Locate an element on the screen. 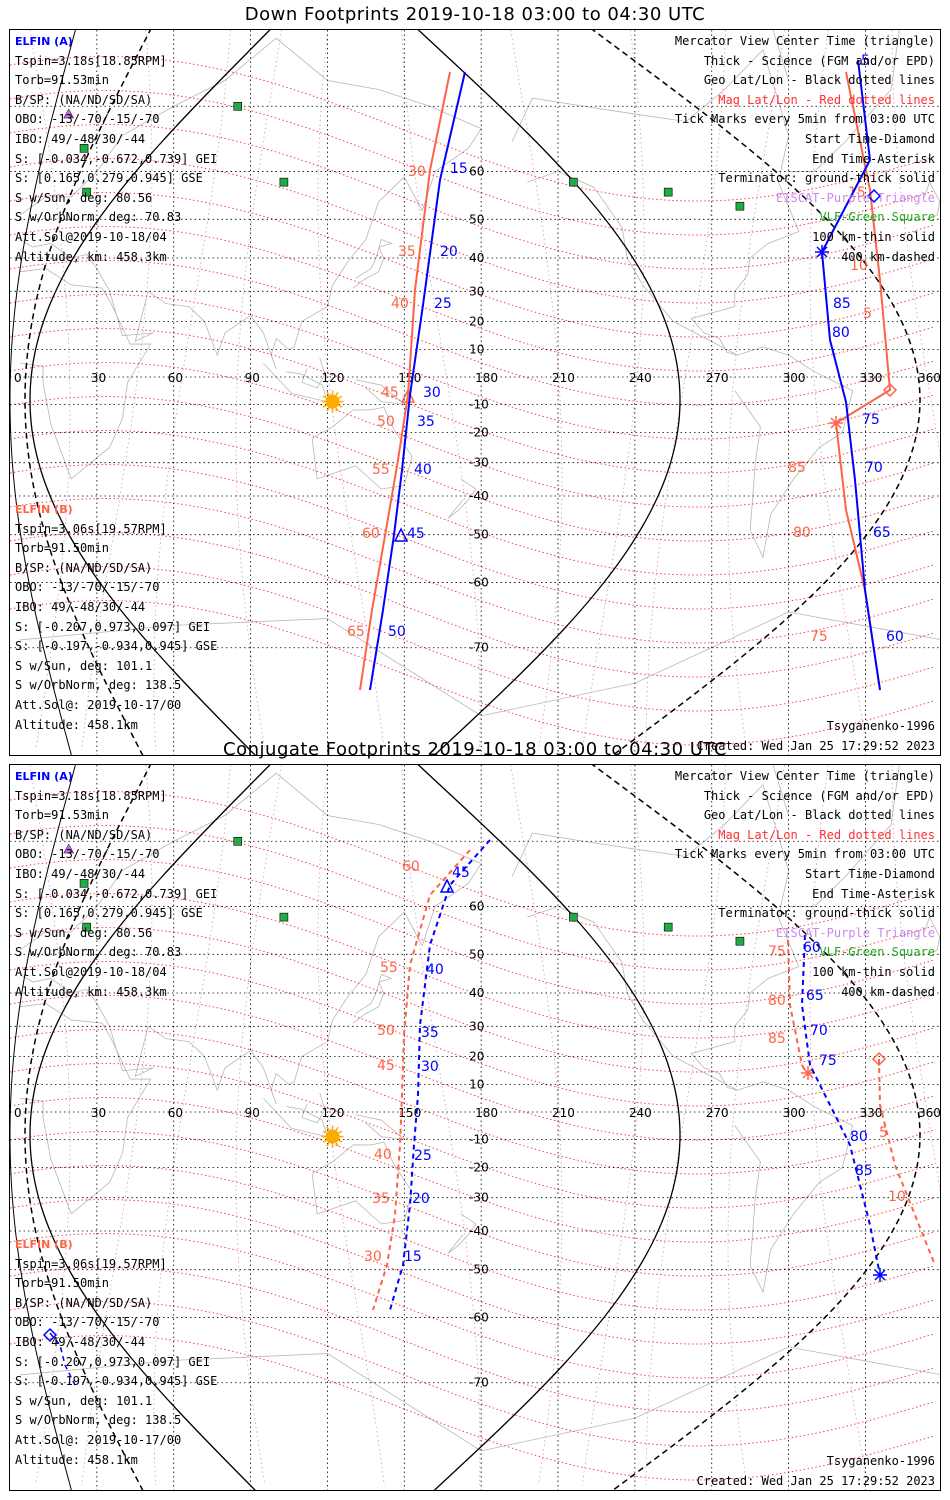  elfin-a-s-sun: S w/Sun, deg: 80.56 is located at coordinates (84, 197).